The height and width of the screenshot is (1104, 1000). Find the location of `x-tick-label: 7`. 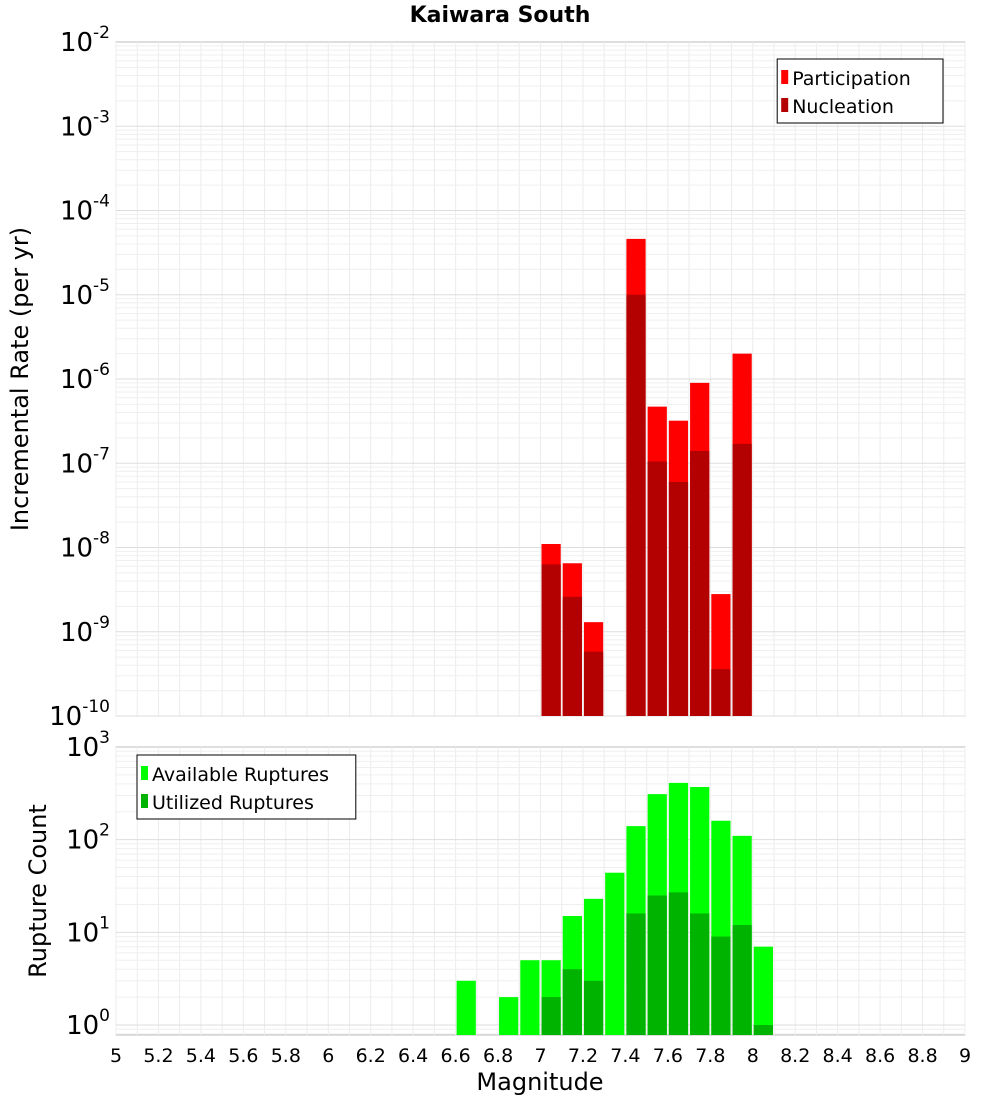

x-tick-label: 7 is located at coordinates (540, 1056).